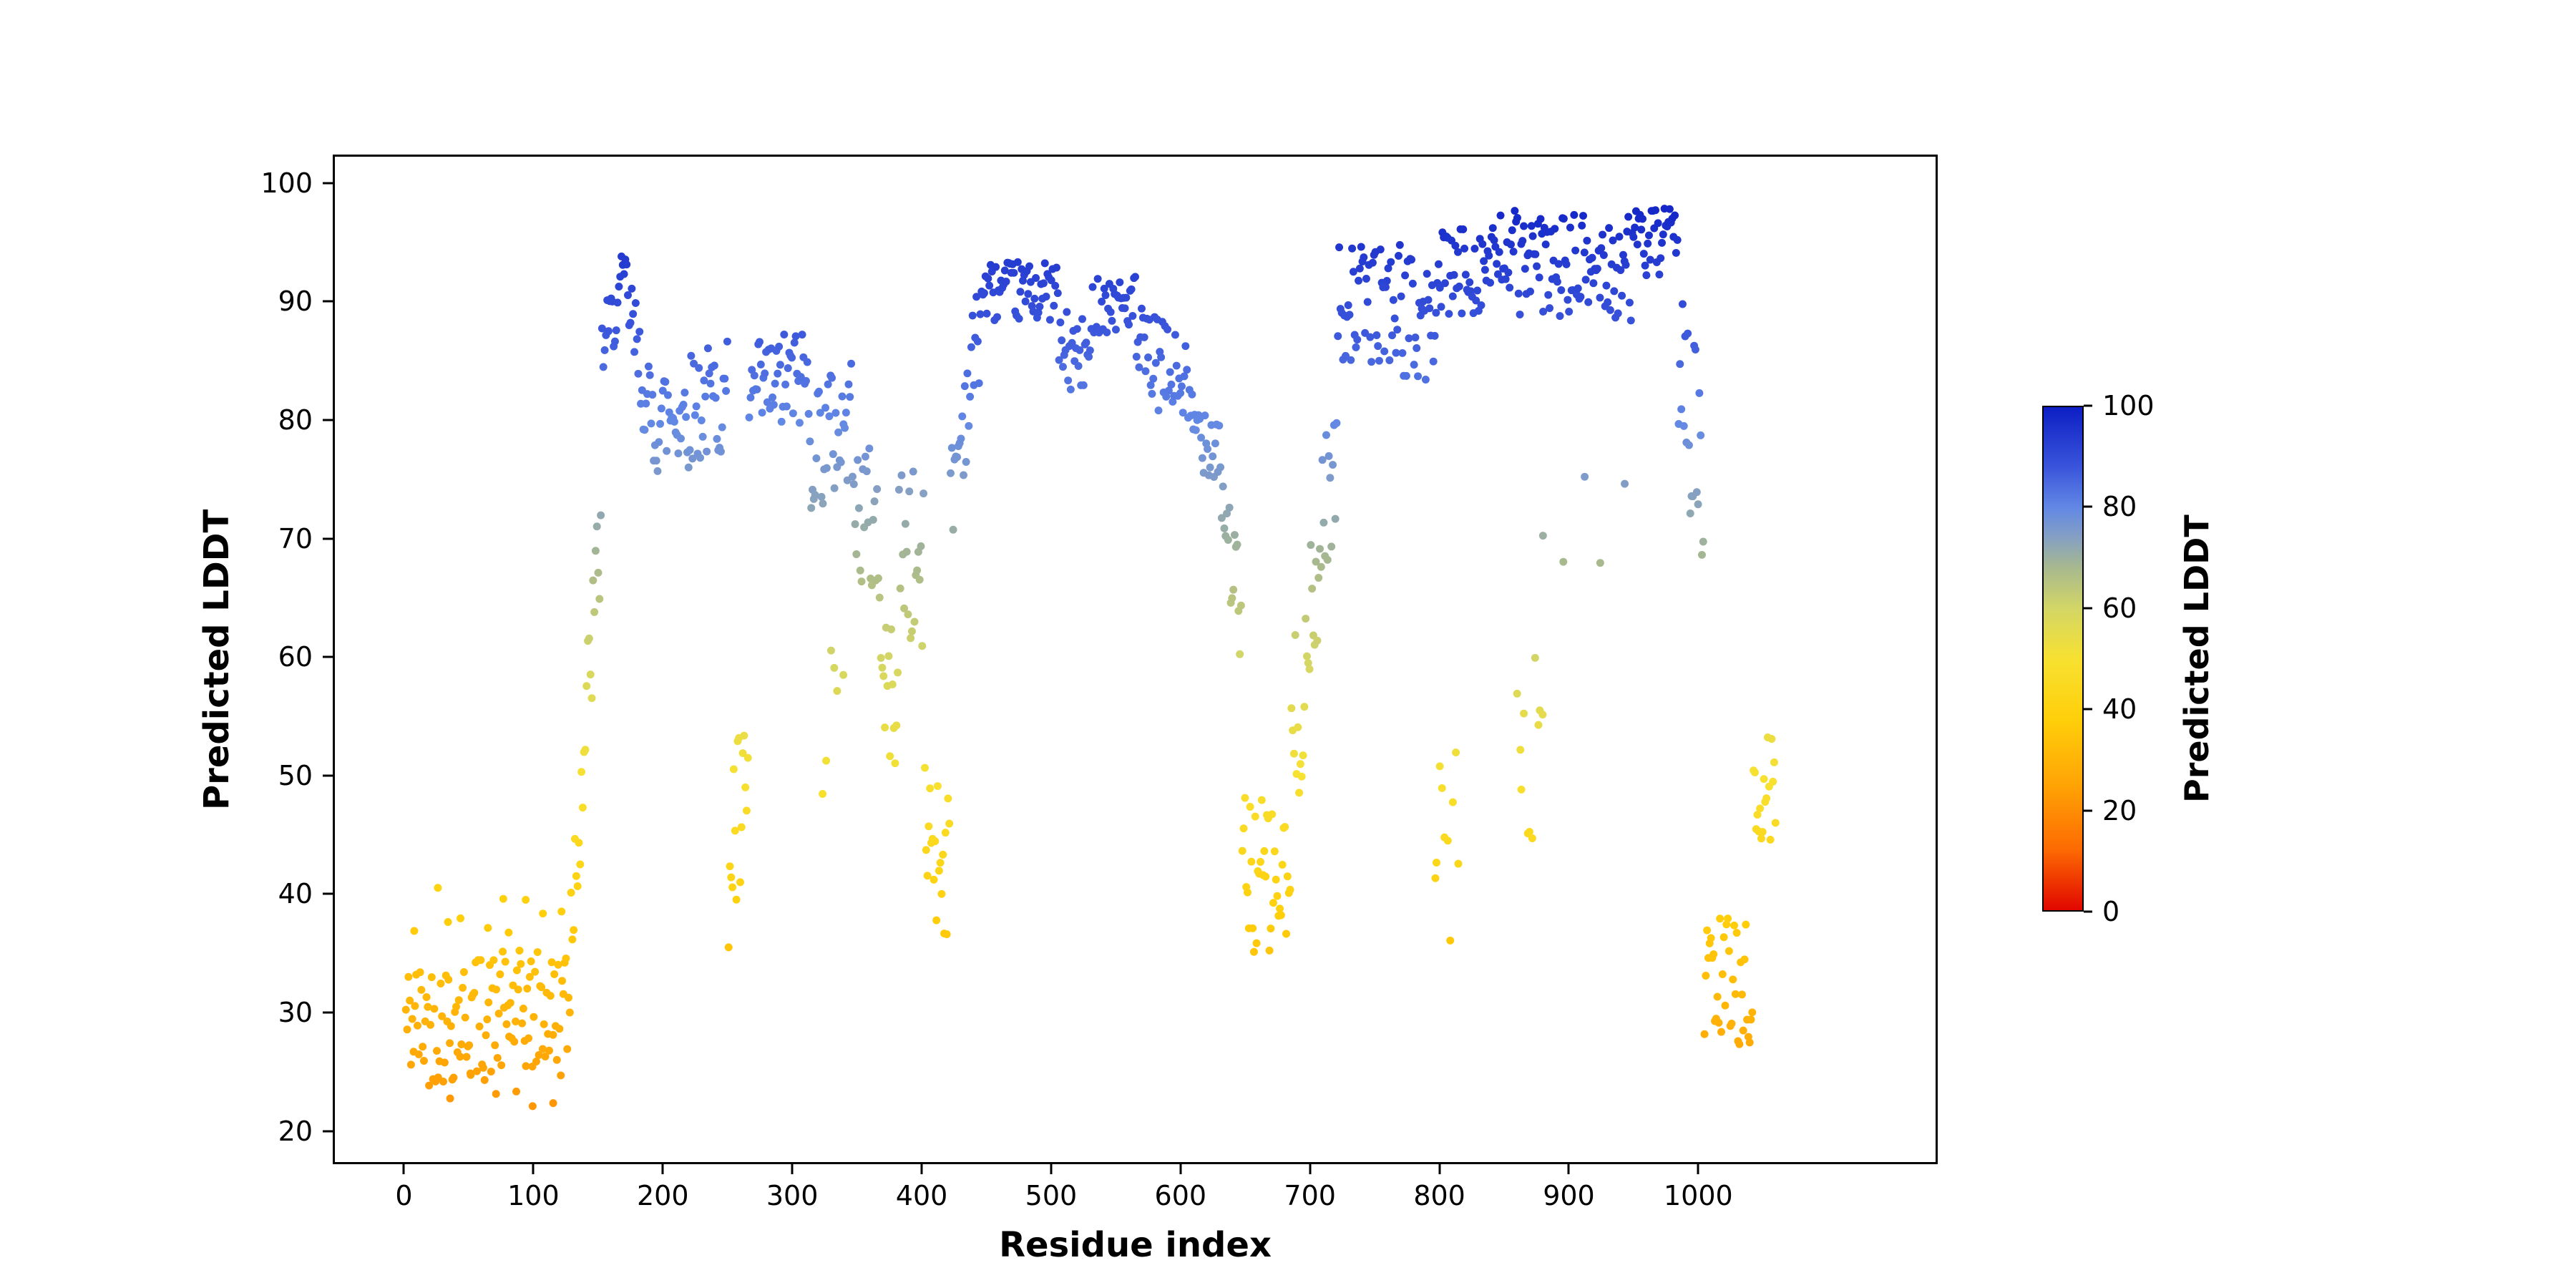 This screenshot has width=2576, height=1288. I want to click on colorbar-tick-label: 100, so click(2128, 405).